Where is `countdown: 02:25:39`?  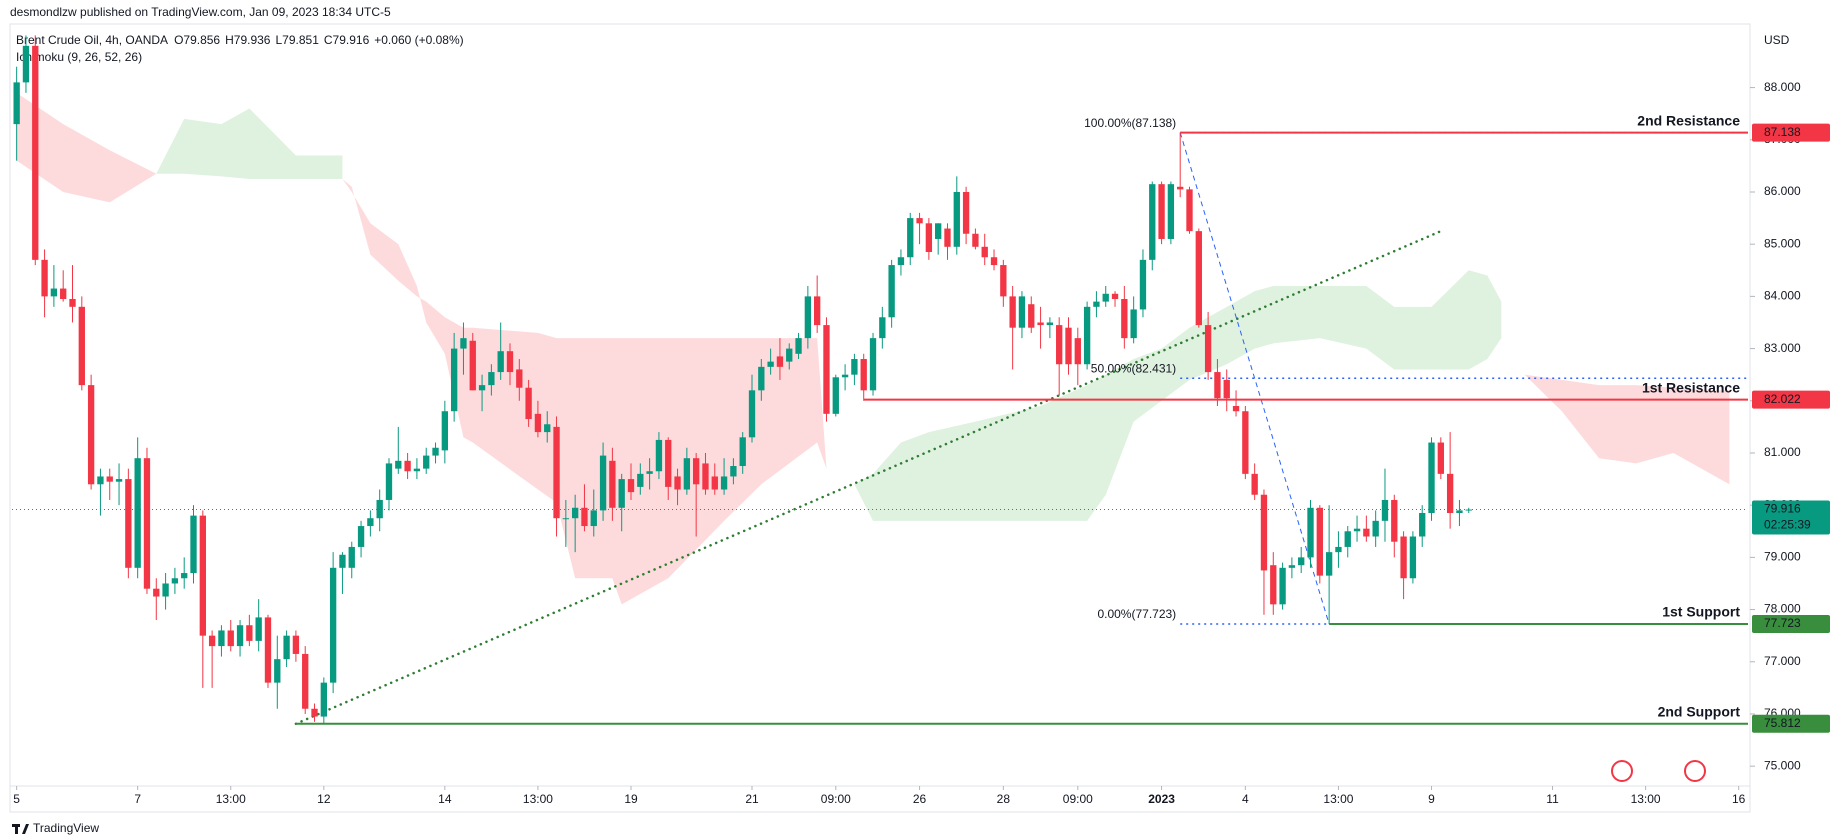 countdown: 02:25:39 is located at coordinates (1787, 525).